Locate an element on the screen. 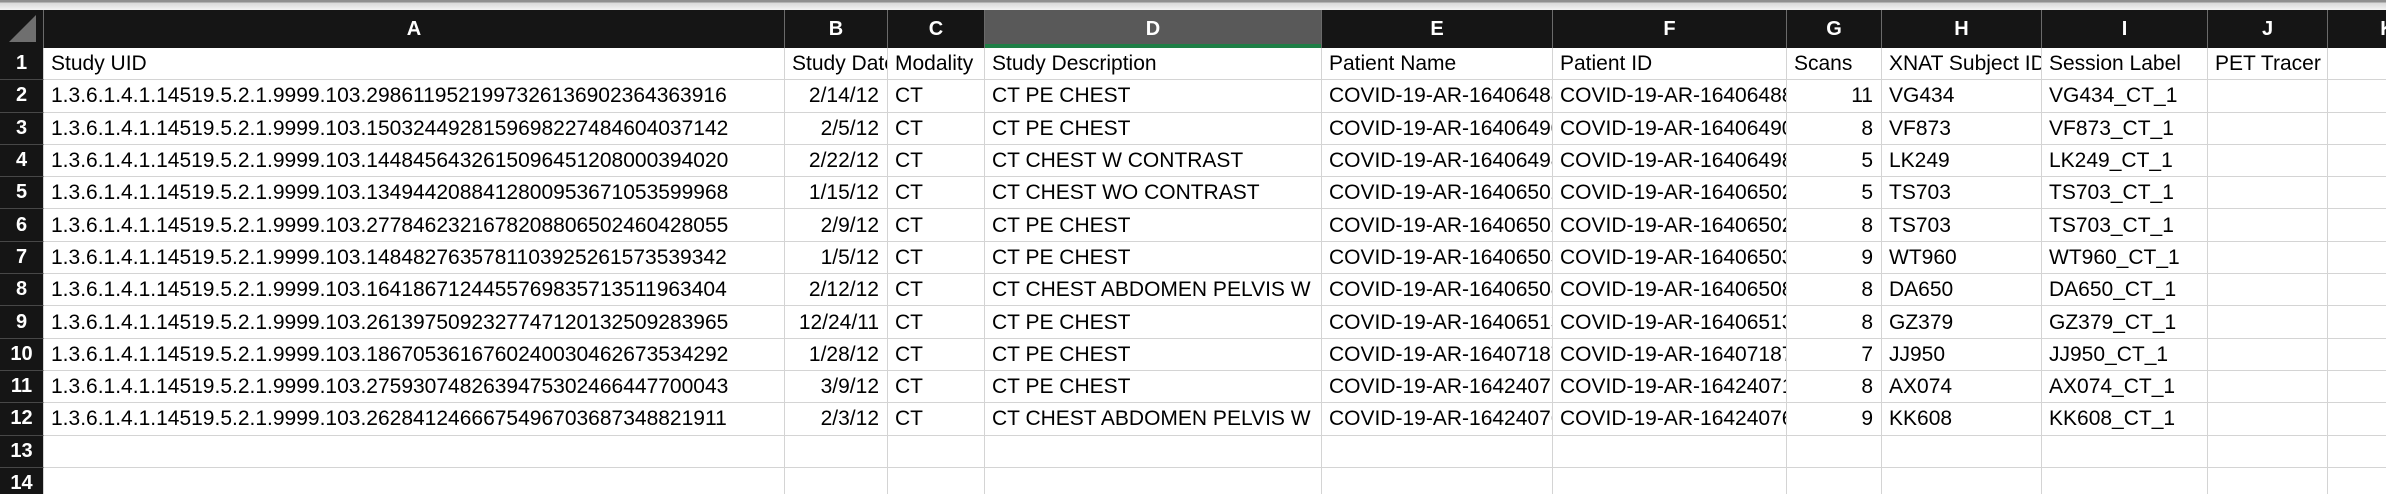  cell-C10: CT is located at coordinates (936, 354).